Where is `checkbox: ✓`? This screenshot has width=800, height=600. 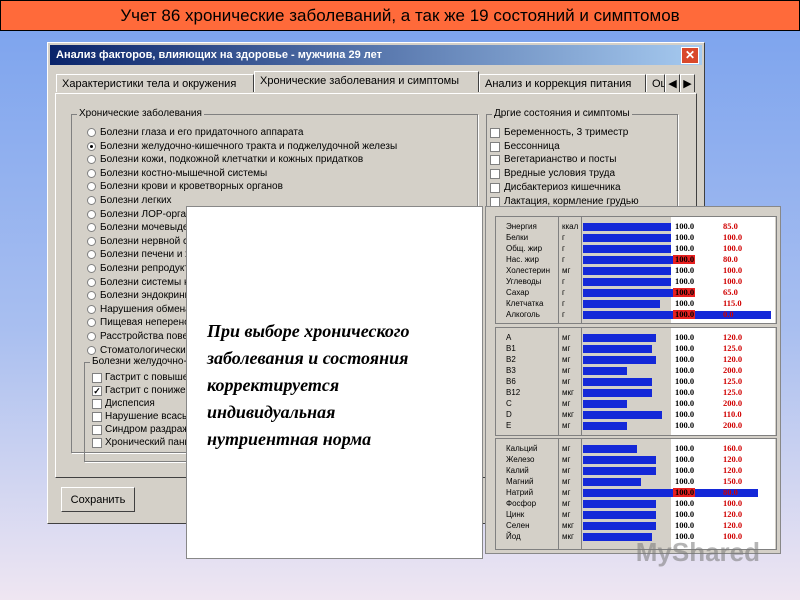
checkbox: ✓ is located at coordinates (97, 391).